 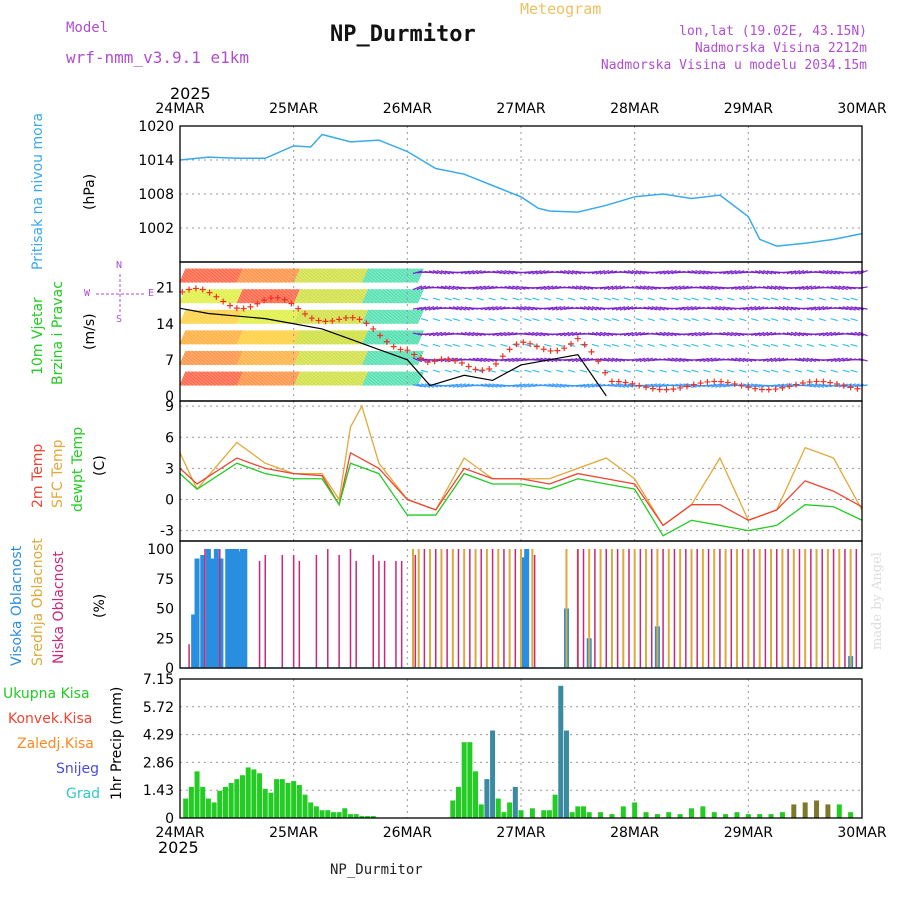 I want to click on year-bottom: 2025, so click(x=178, y=847).